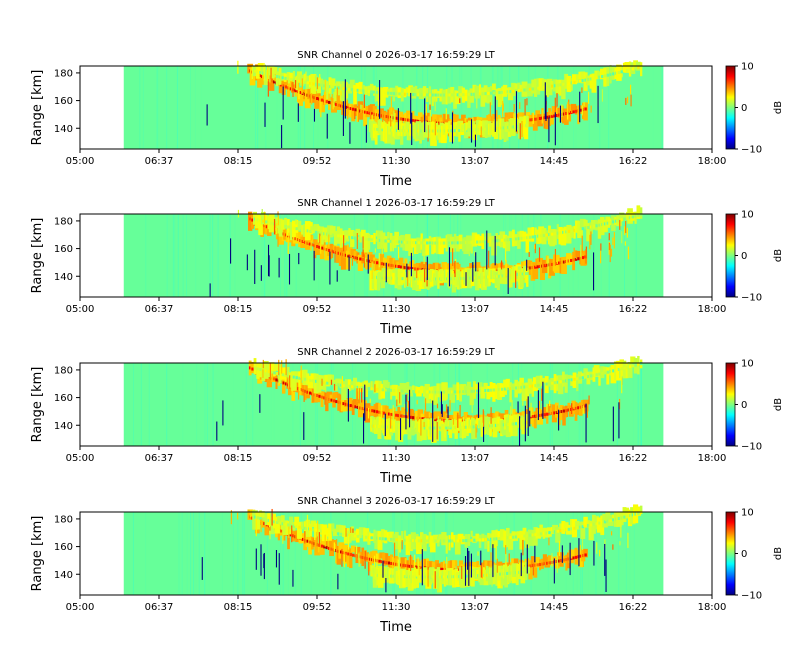  I want to click on colorbar-tick-label: −10, so click(751, 298).